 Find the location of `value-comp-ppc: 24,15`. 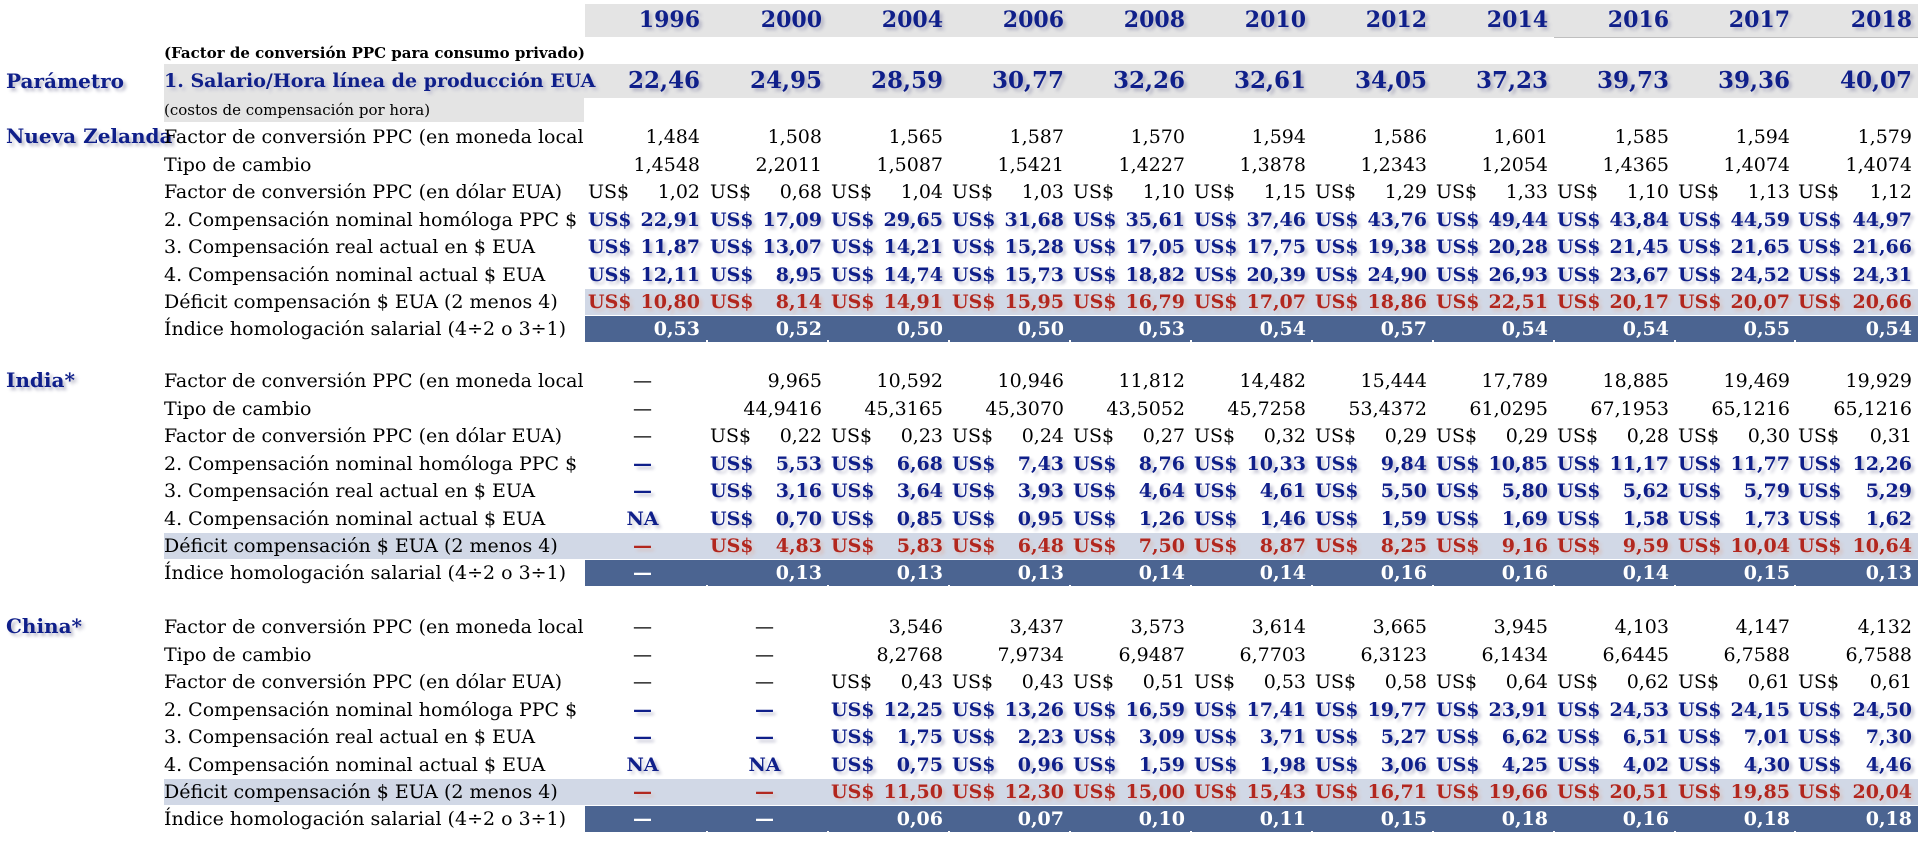

value-comp-ppc: 24,15 is located at coordinates (1760, 710).